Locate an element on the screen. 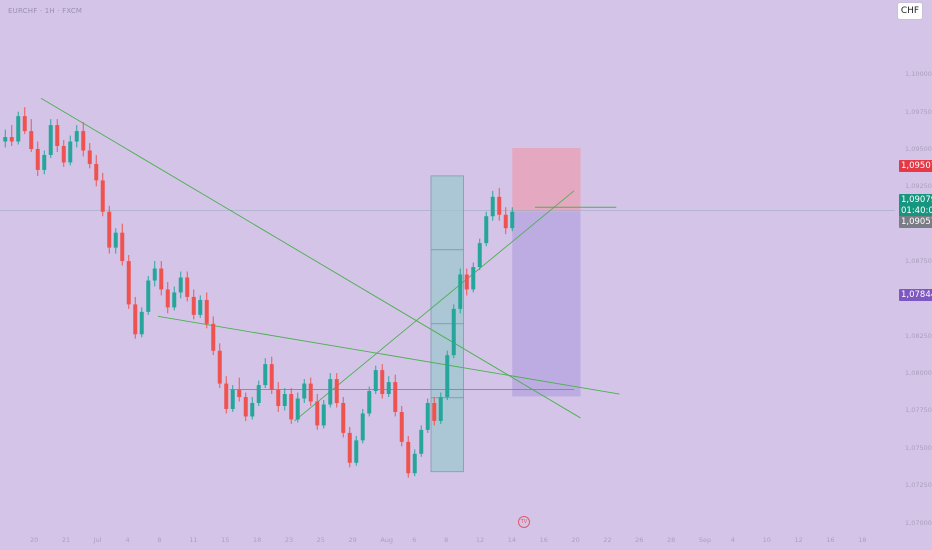 The width and height of the screenshot is (932, 550). price-tick: 1,09500 is located at coordinates (918, 149).